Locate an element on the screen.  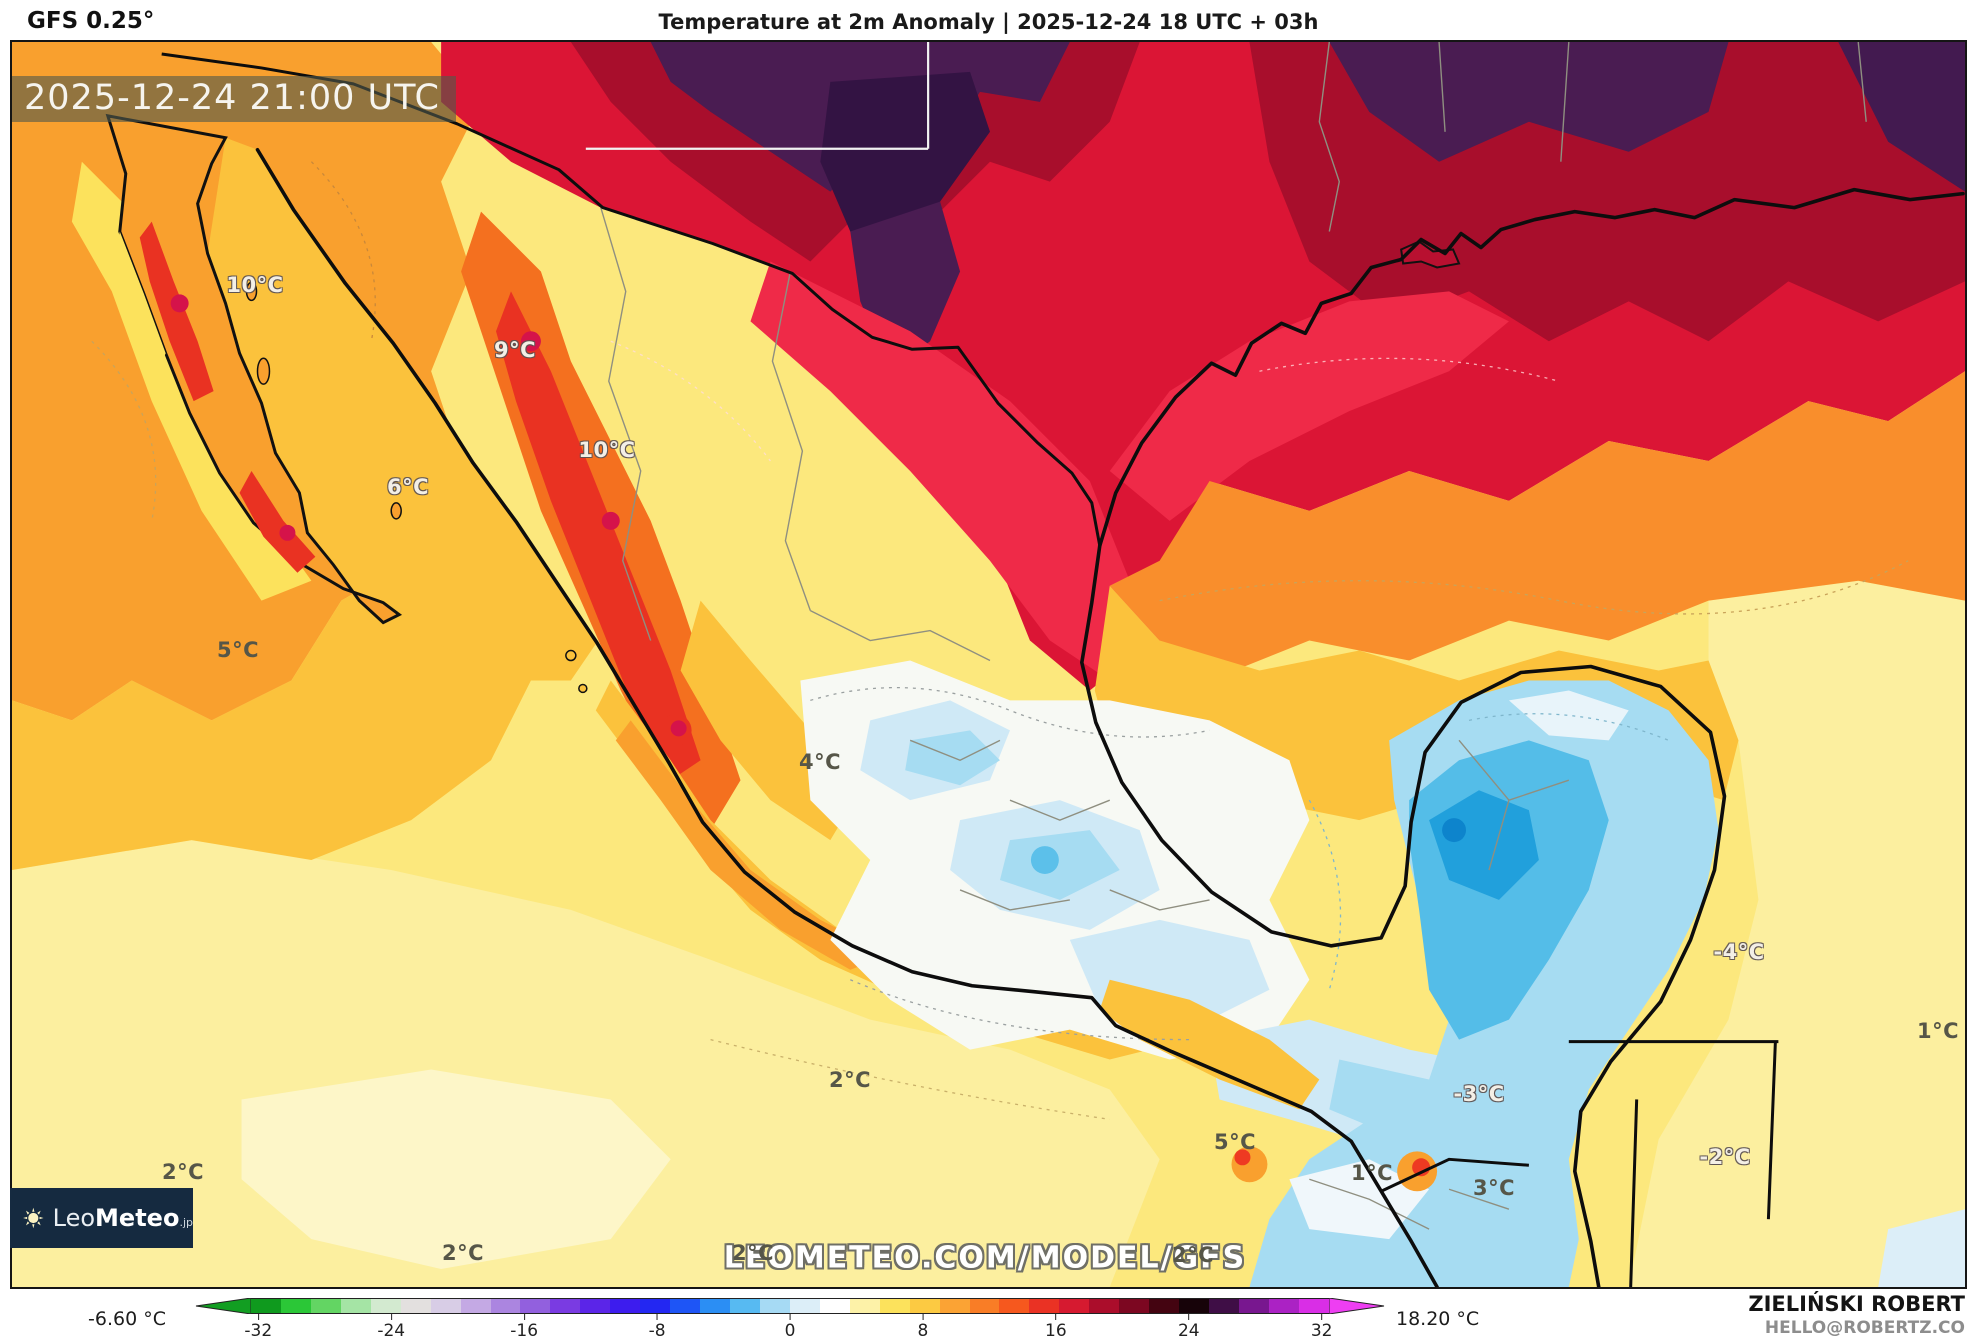
map-temp-label: 6°C is located at coordinates (408, 487).